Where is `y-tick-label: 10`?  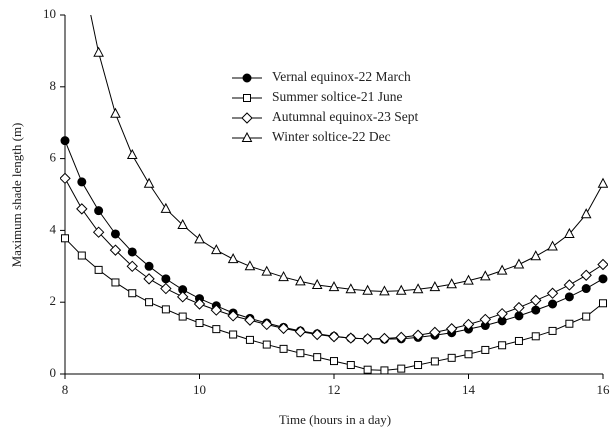
y-tick-label: 10 is located at coordinates (49, 13).